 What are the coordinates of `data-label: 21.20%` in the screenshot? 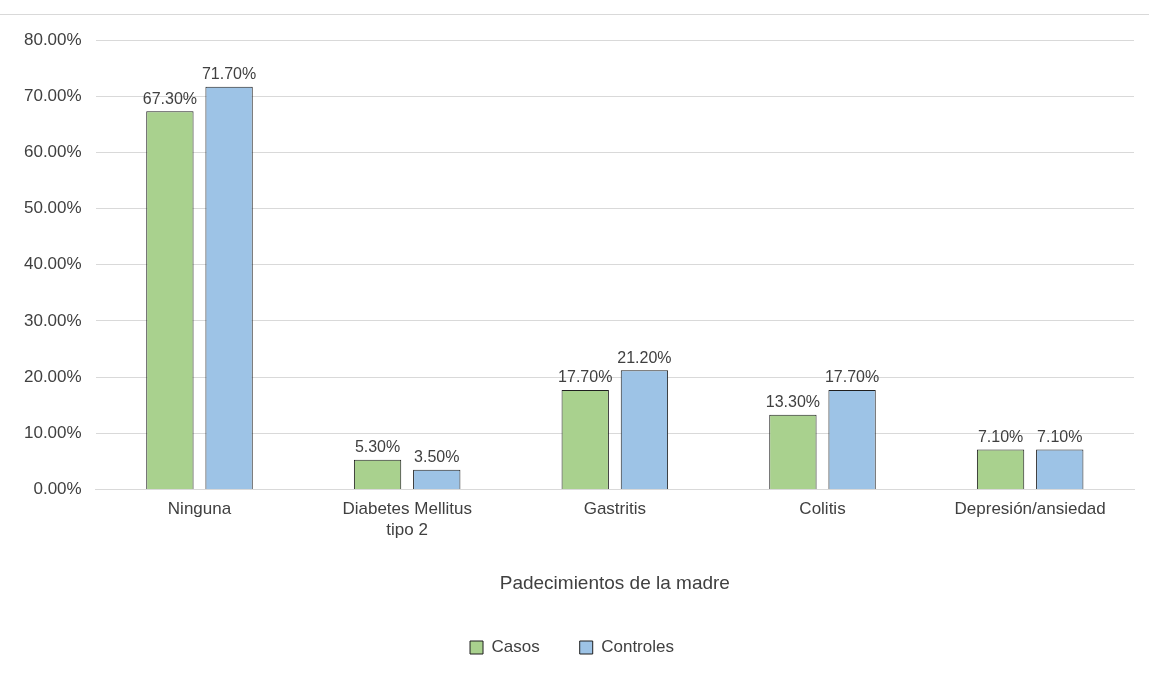 It's located at (644, 357).